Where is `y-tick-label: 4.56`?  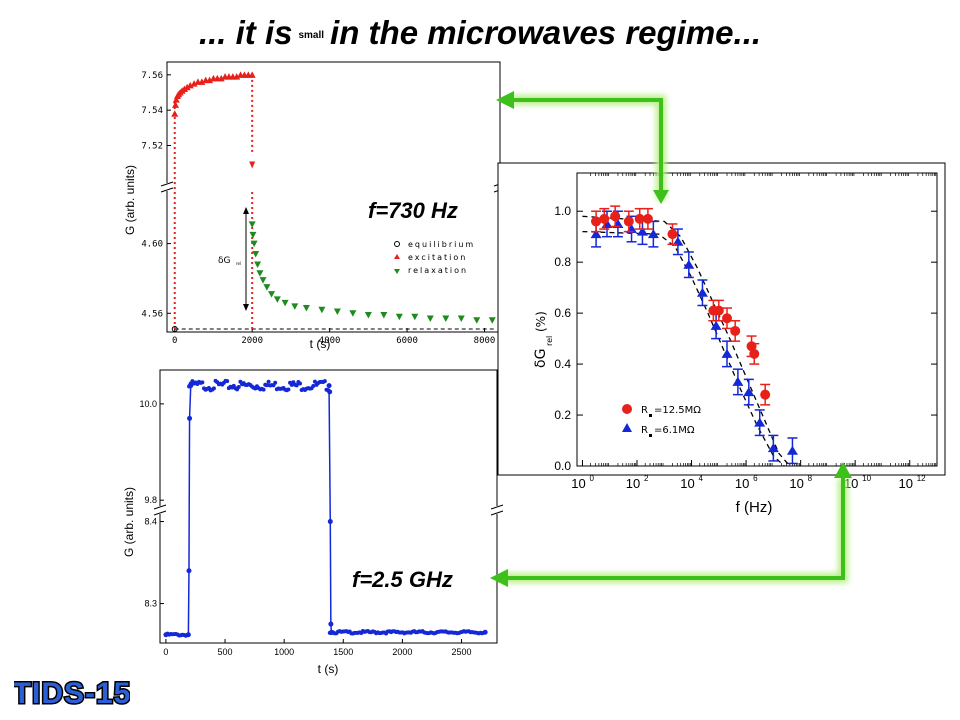 y-tick-label: 4.56 is located at coordinates (152, 314).